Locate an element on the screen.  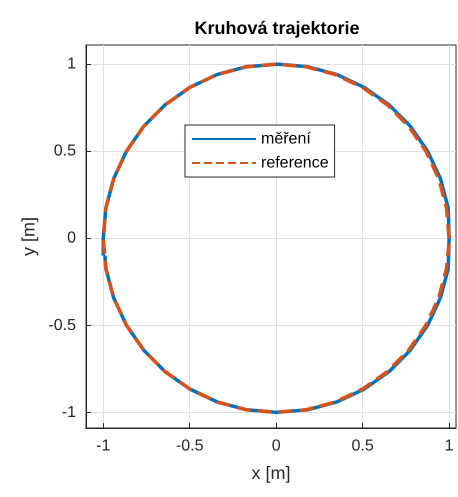
y-tick-label: 1 is located at coordinates (71, 64).